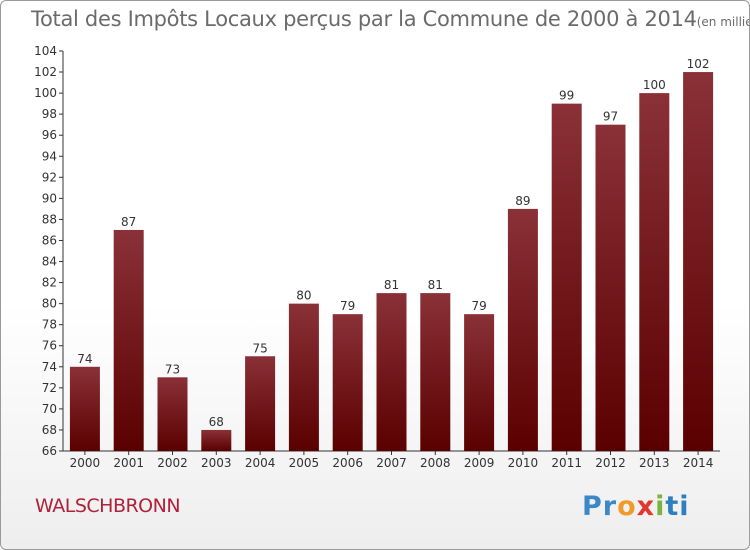 This screenshot has width=750, height=550. I want to click on y-tick-label: 80, so click(49, 304).